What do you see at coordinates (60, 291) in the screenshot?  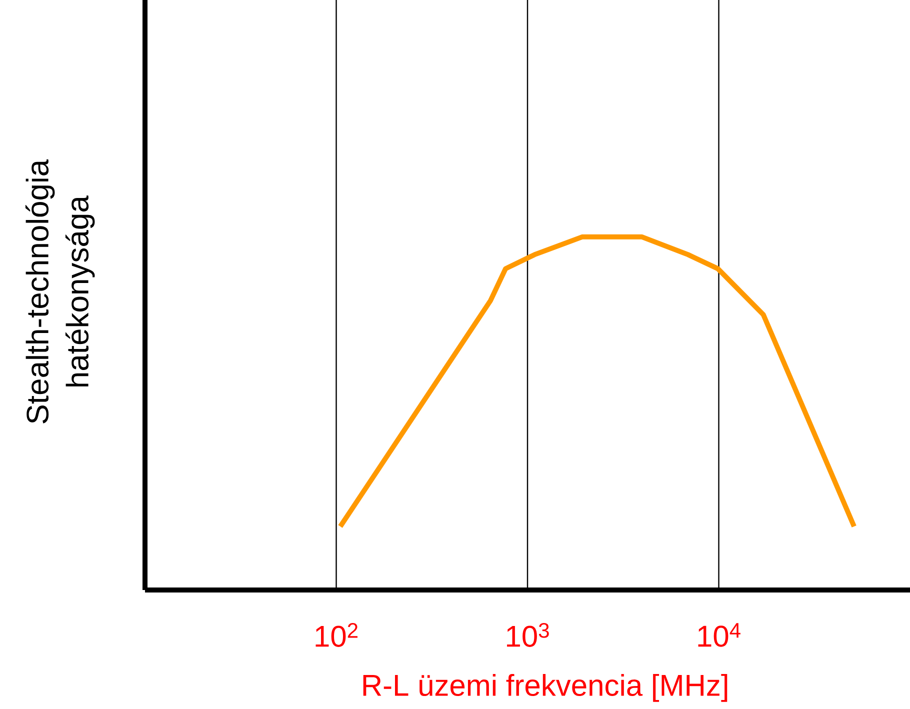 I see `y-axis-title: Stealth-technológia hatékonysága` at bounding box center [60, 291].